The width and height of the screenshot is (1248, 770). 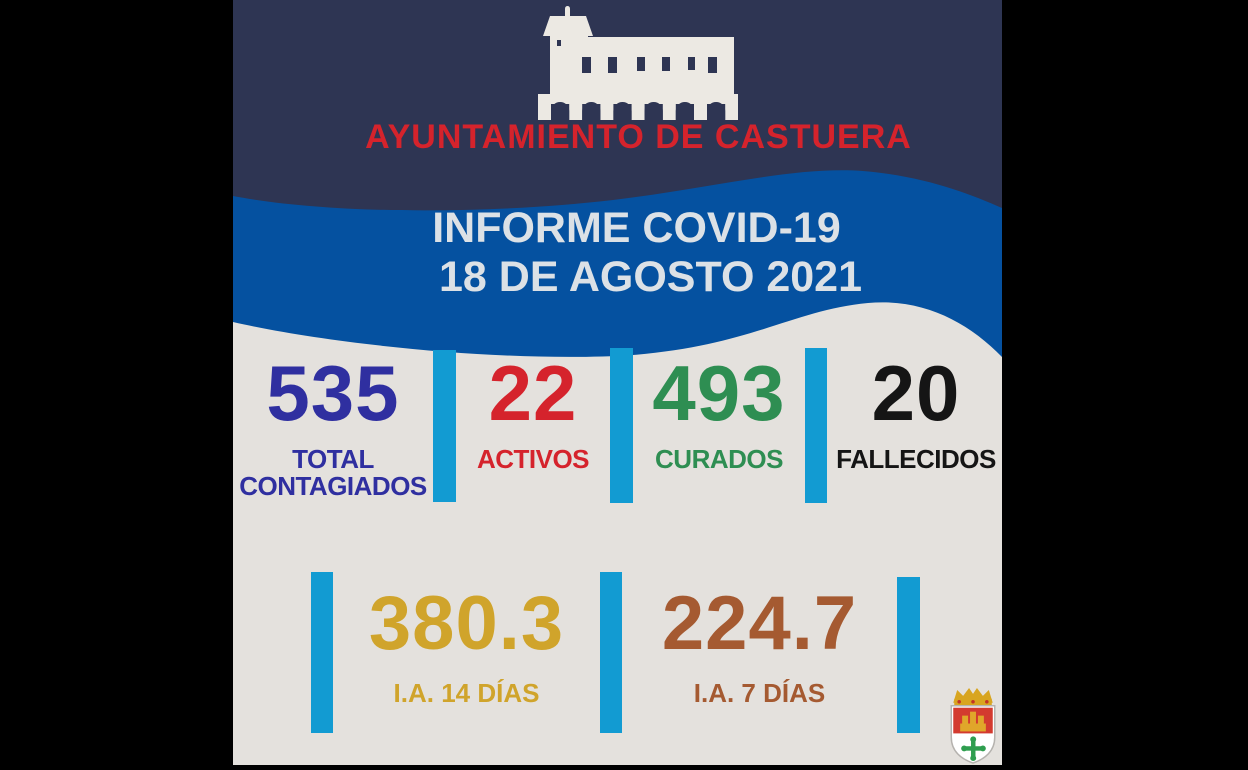 I want to click on castuera-coat-of-arms-icon, so click(x=973, y=725).